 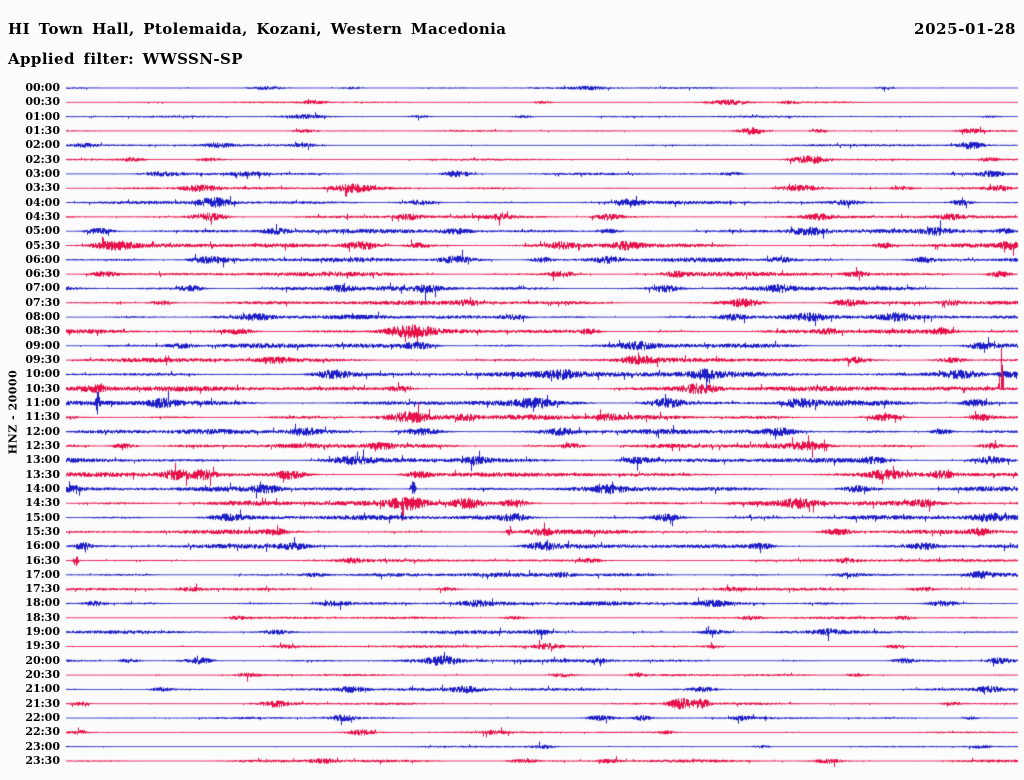 I want to click on time-label: 01:30, so click(x=42, y=130).